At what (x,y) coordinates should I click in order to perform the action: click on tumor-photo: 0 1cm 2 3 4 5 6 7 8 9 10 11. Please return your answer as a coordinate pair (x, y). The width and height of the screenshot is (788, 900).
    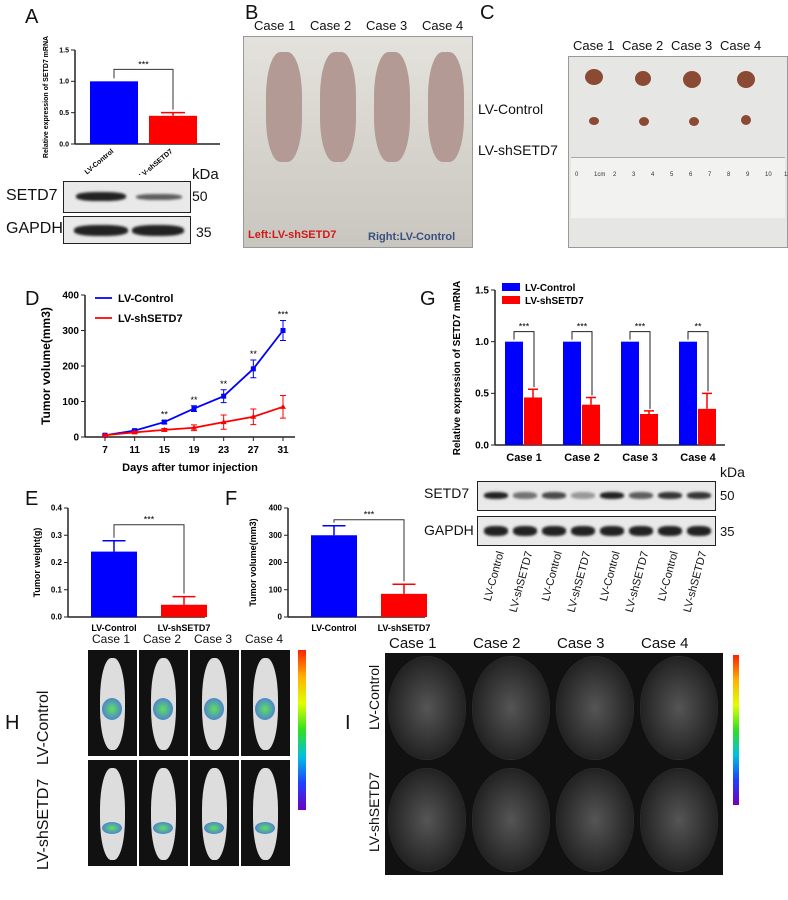
    Looking at the image, I should click on (678, 152).